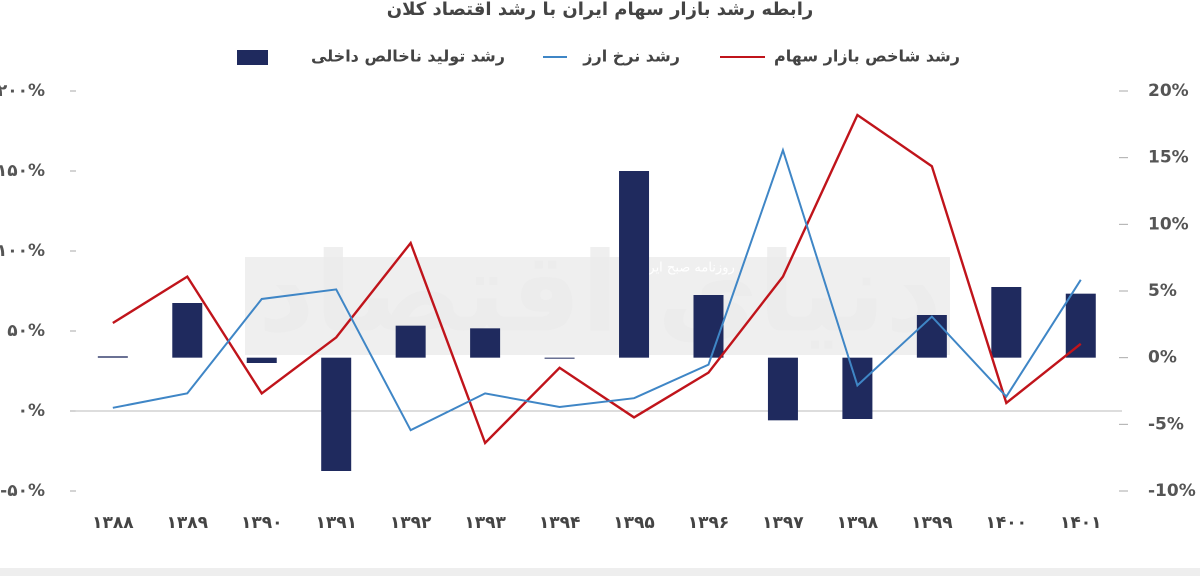 This screenshot has height=576, width=1200. Describe the element at coordinates (113, 523) in the screenshot. I see `x-tick-label: ۱۳۸۸` at that location.